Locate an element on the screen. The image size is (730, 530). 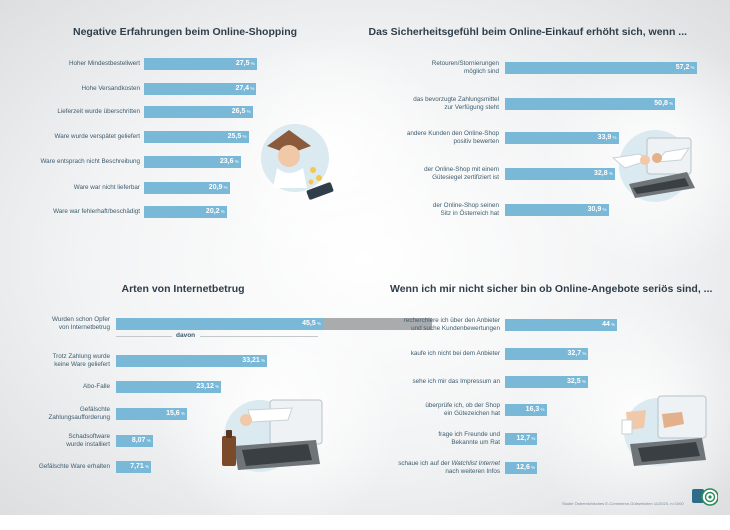
data-label: 8,07 % is located at coordinates (131, 441).